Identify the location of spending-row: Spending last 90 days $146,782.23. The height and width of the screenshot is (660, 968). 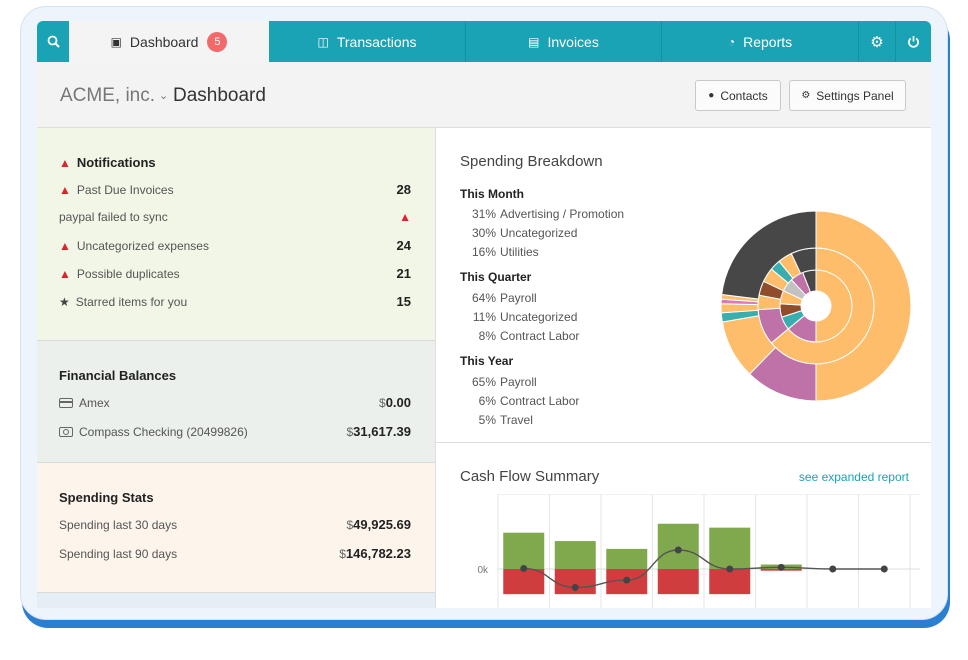
(235, 553).